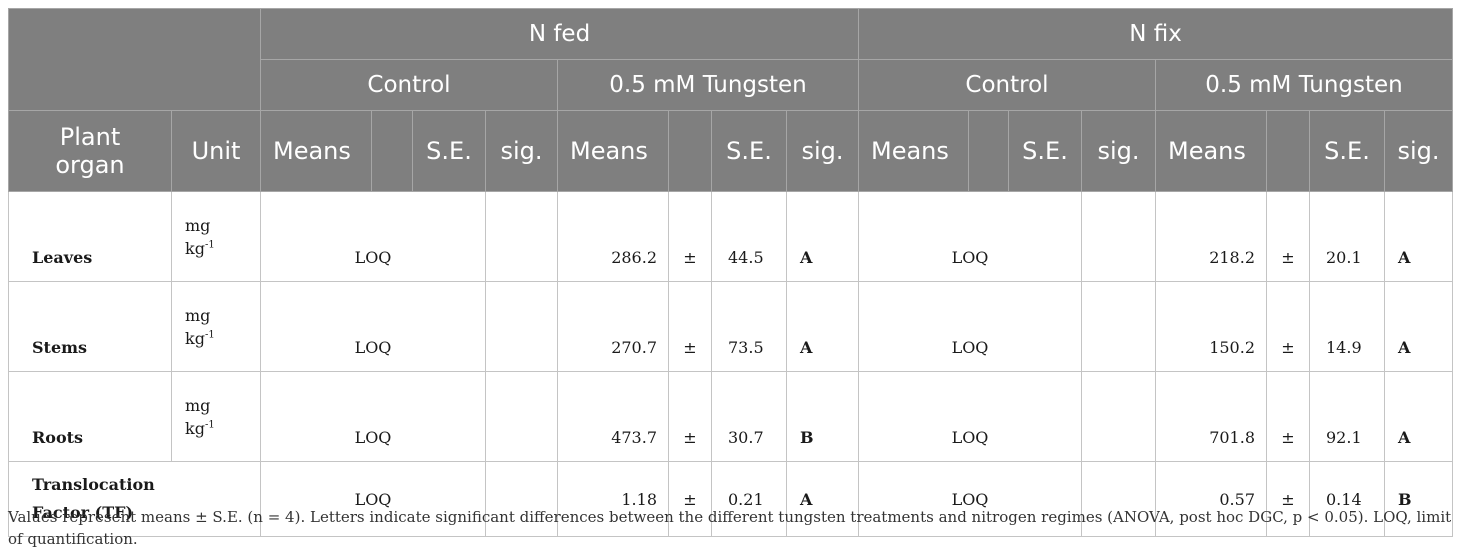  Describe the element at coordinates (749, 416) in the screenshot. I see `fed-tungsten-se: 30.7` at that location.